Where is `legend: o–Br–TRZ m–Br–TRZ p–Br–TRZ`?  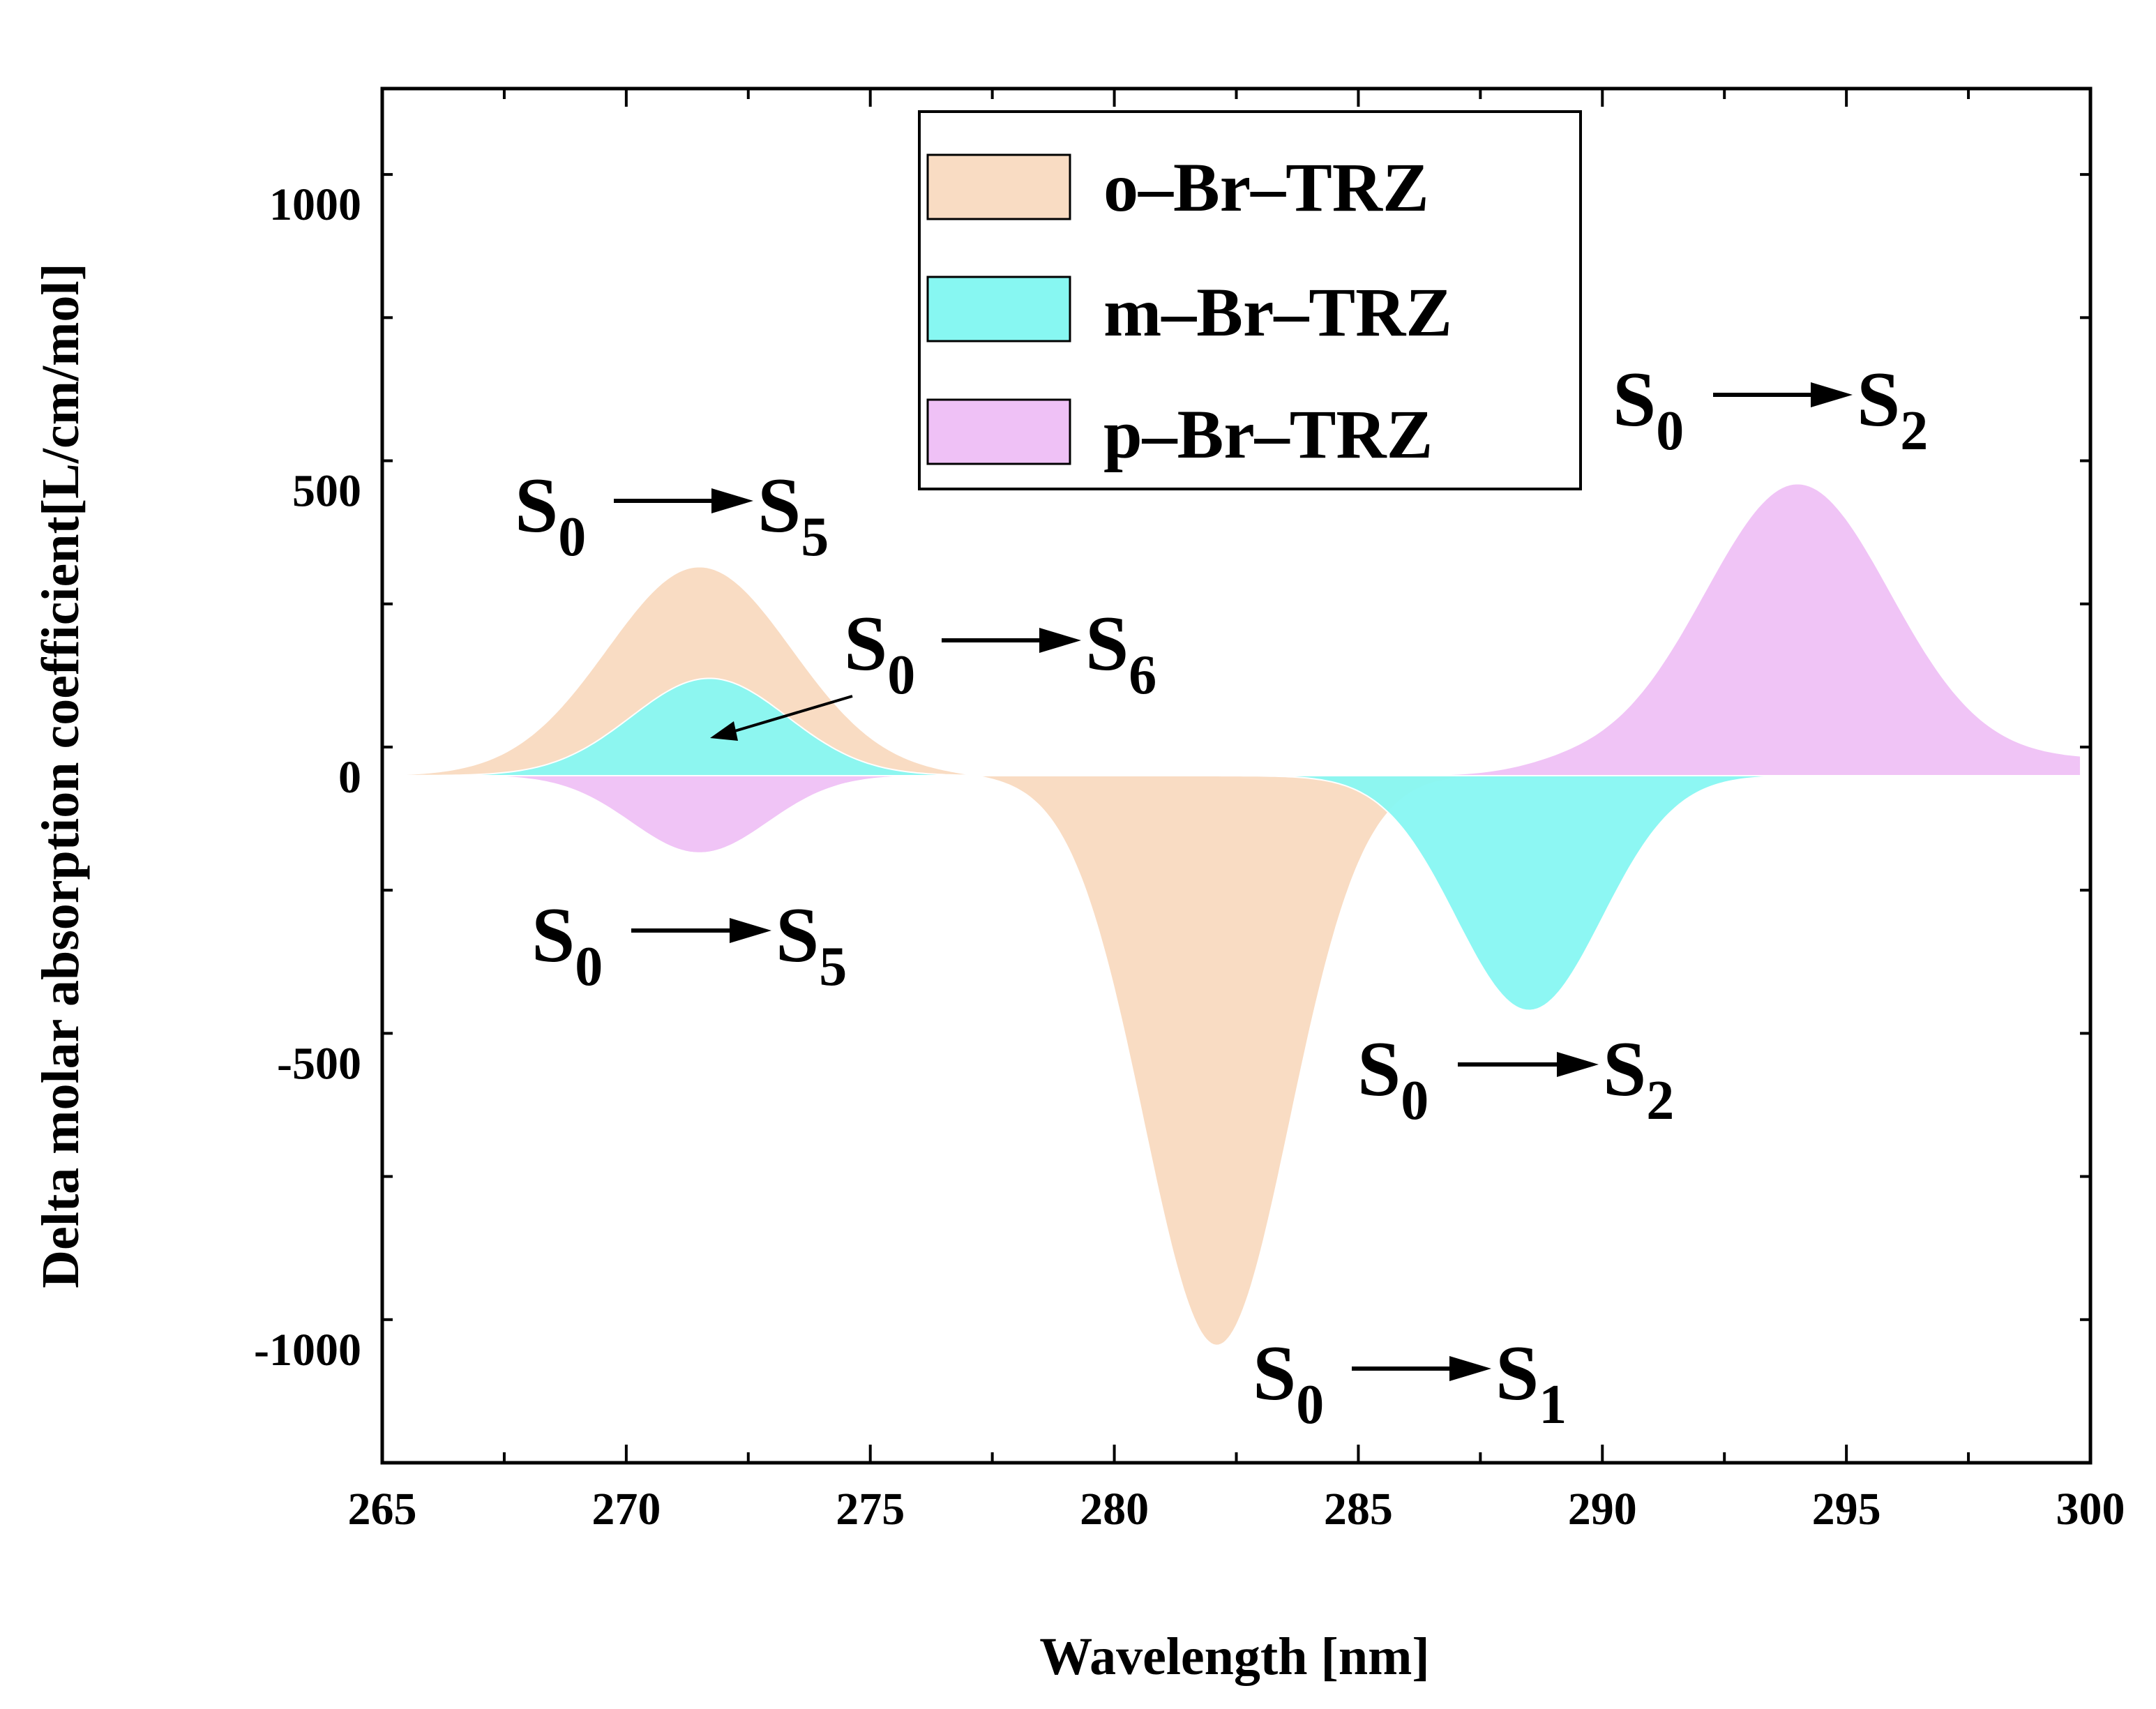 legend: o–Br–TRZ m–Br–TRZ p–Br–TRZ is located at coordinates (1250, 300).